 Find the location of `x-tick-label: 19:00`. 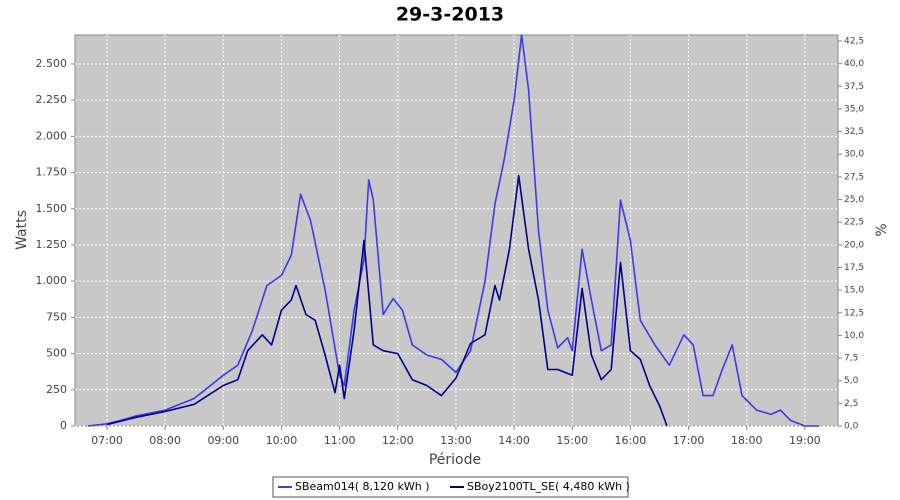

x-tick-label: 19:00 is located at coordinates (805, 440).